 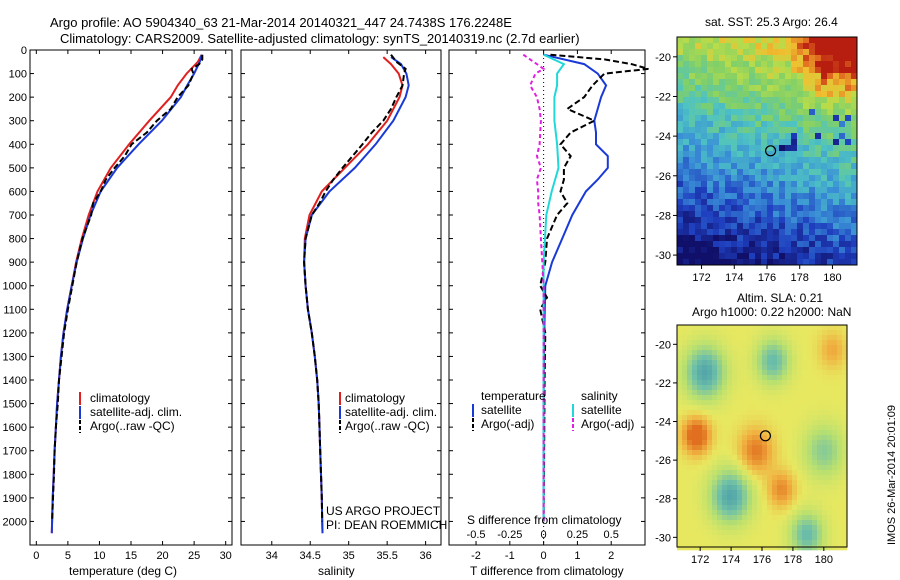 What do you see at coordinates (349, 556) in the screenshot?
I see `x-tick-label: 35` at bounding box center [349, 556].